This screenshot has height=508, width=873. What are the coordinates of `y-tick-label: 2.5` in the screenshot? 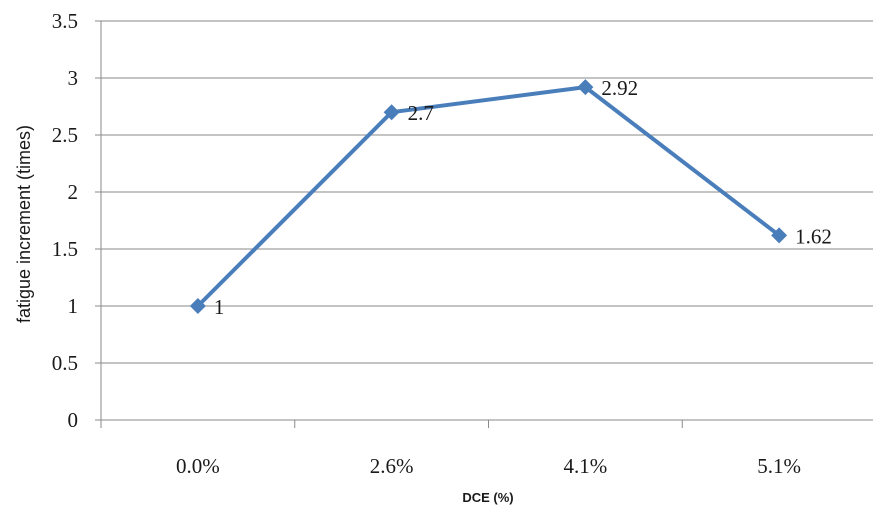 It's located at (65, 135).